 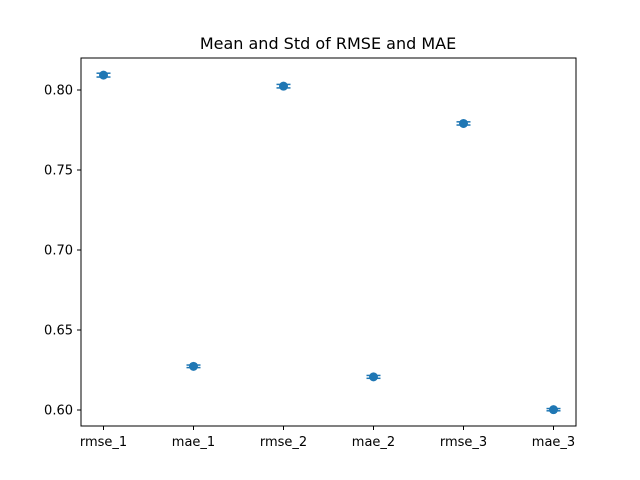 I want to click on y-tick-label: 0.60, so click(x=58, y=411).